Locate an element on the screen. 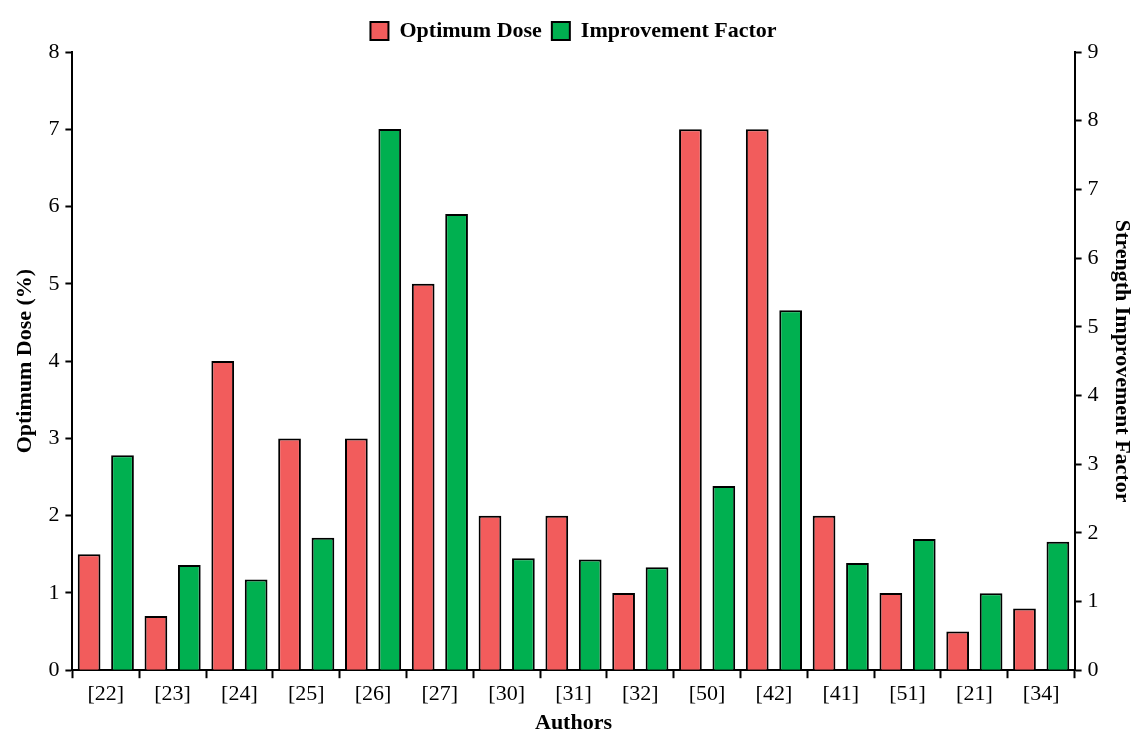  y-tick-label: 2 is located at coordinates (54, 514).